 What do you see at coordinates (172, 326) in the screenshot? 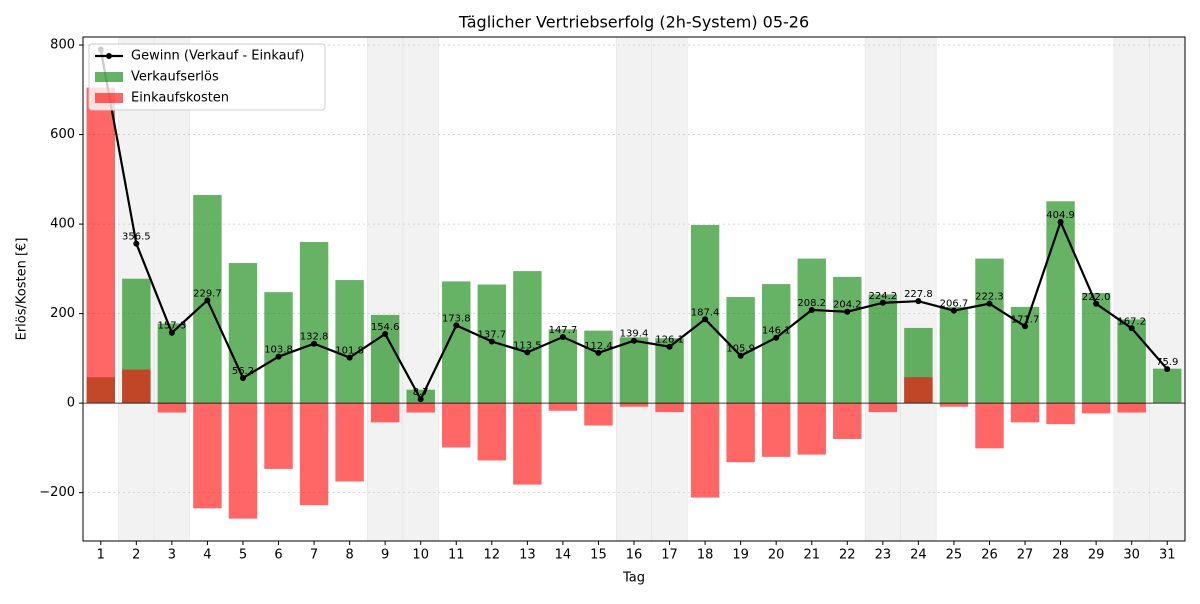
I see `value-label: 157.3` at bounding box center [172, 326].